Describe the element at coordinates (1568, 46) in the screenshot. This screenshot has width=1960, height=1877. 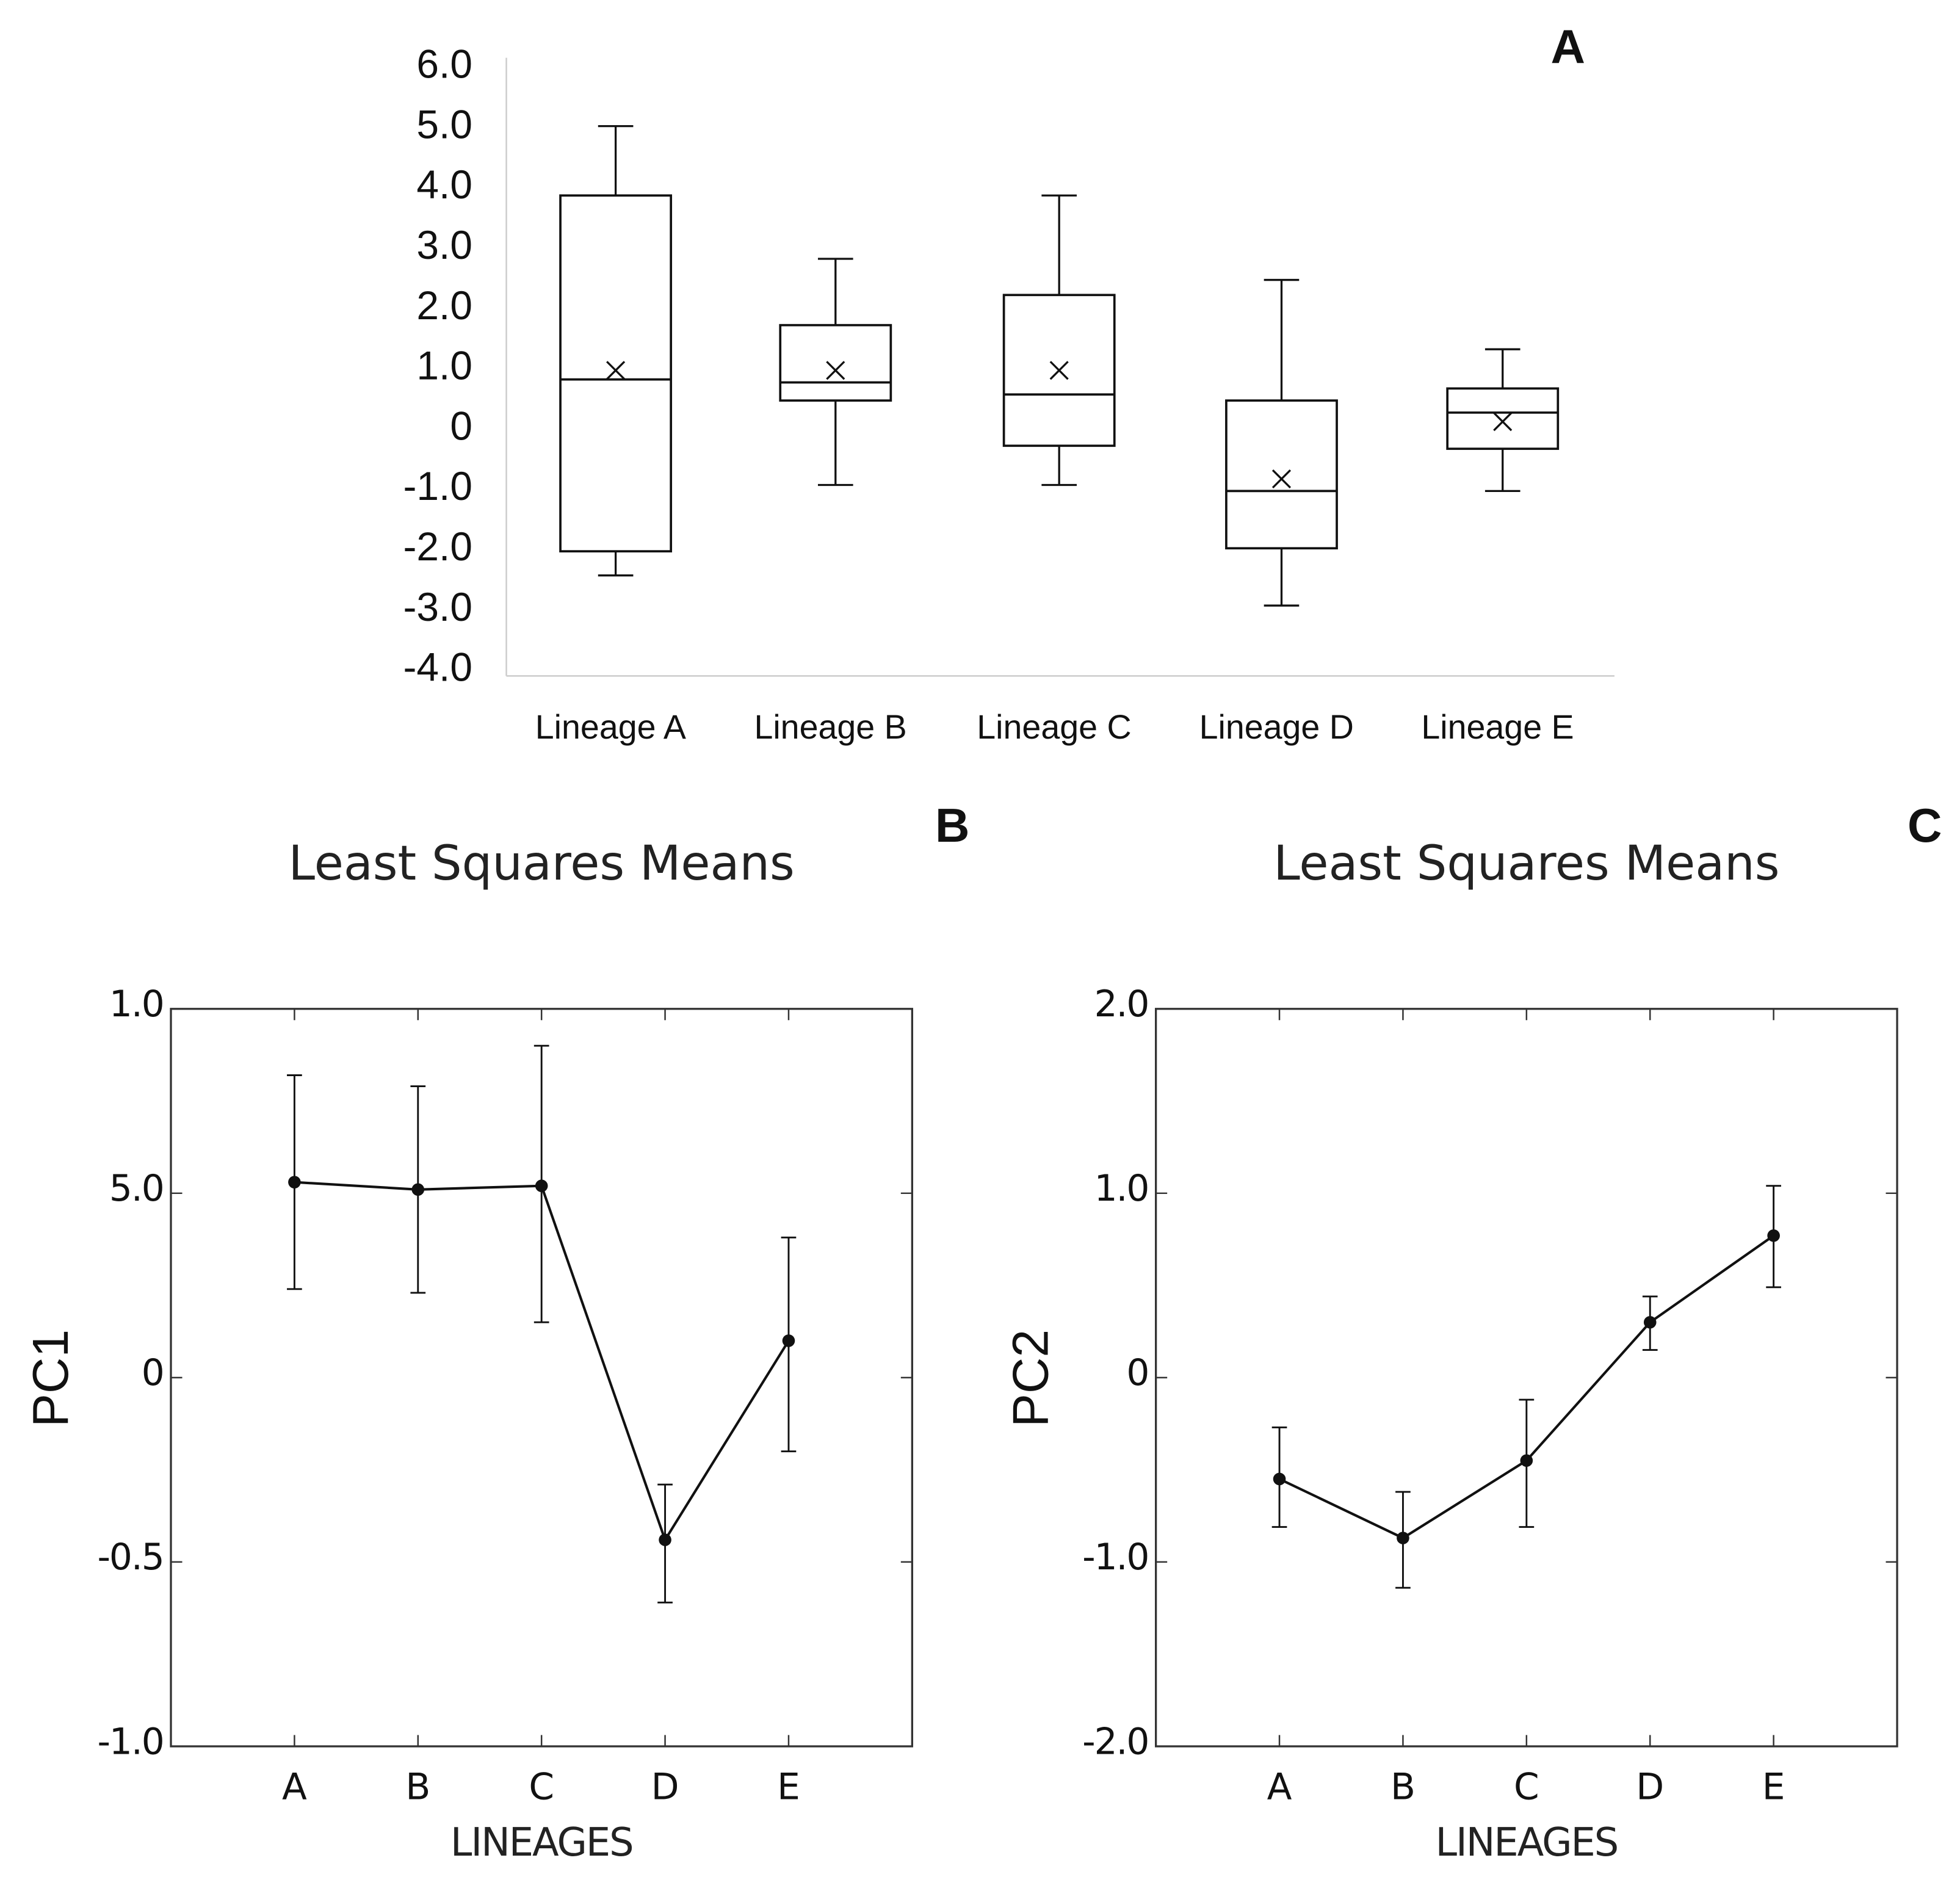
I see `panel-label-a: A` at that location.